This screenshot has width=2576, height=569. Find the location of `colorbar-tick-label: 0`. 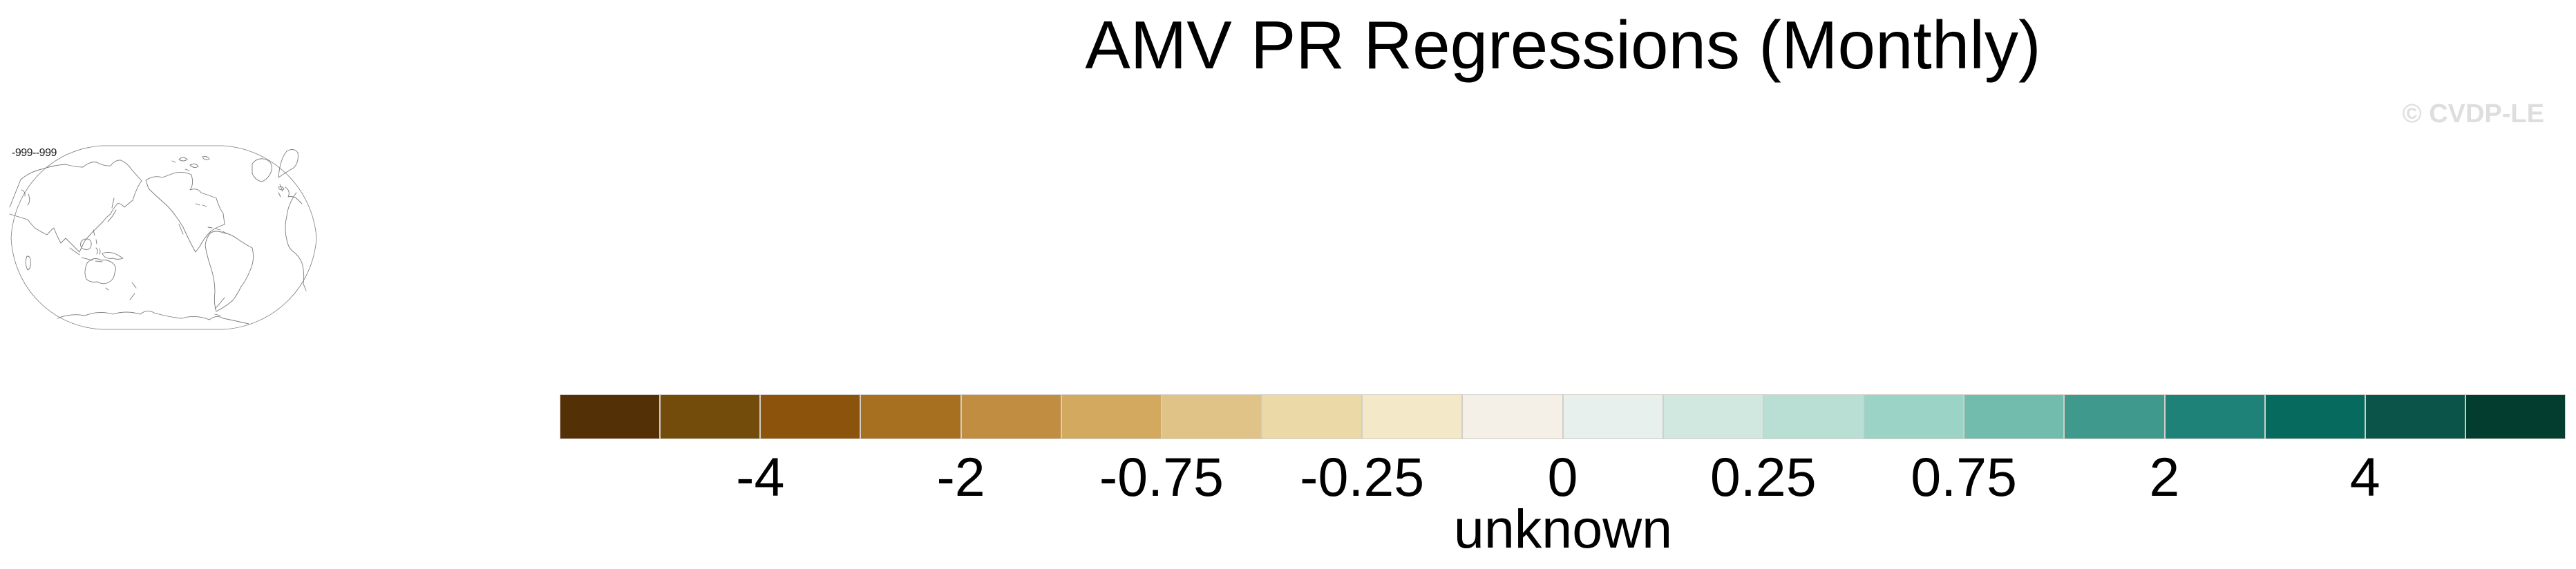

colorbar-tick-label: 0 is located at coordinates (1562, 477).